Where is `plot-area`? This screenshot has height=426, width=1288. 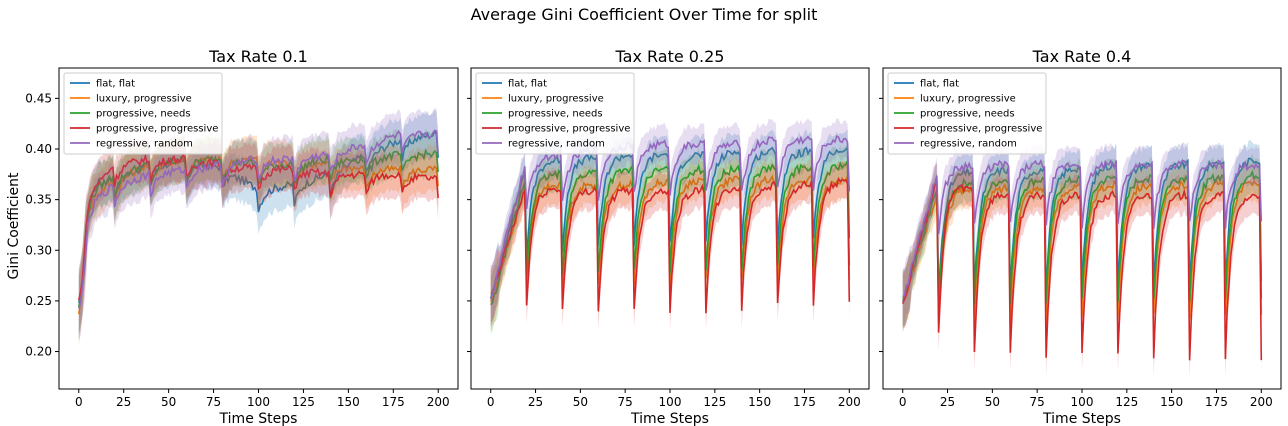
plot-area is located at coordinates (670, 226).